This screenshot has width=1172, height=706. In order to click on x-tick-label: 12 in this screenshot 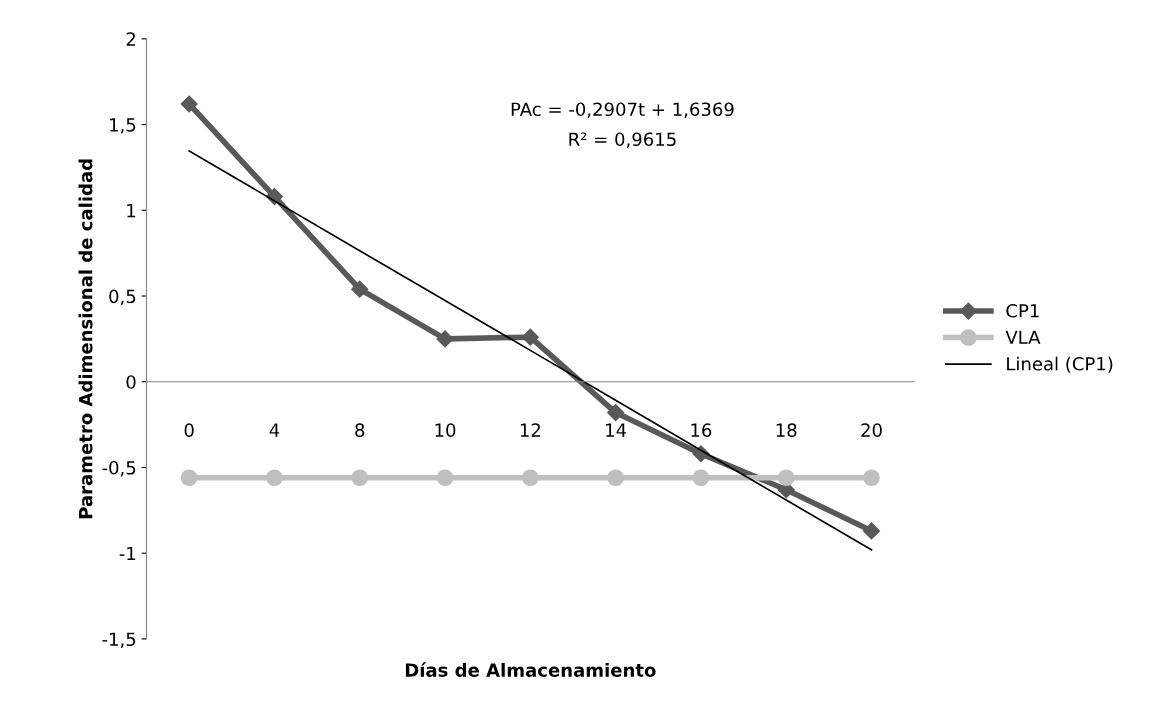, I will do `click(530, 430)`.